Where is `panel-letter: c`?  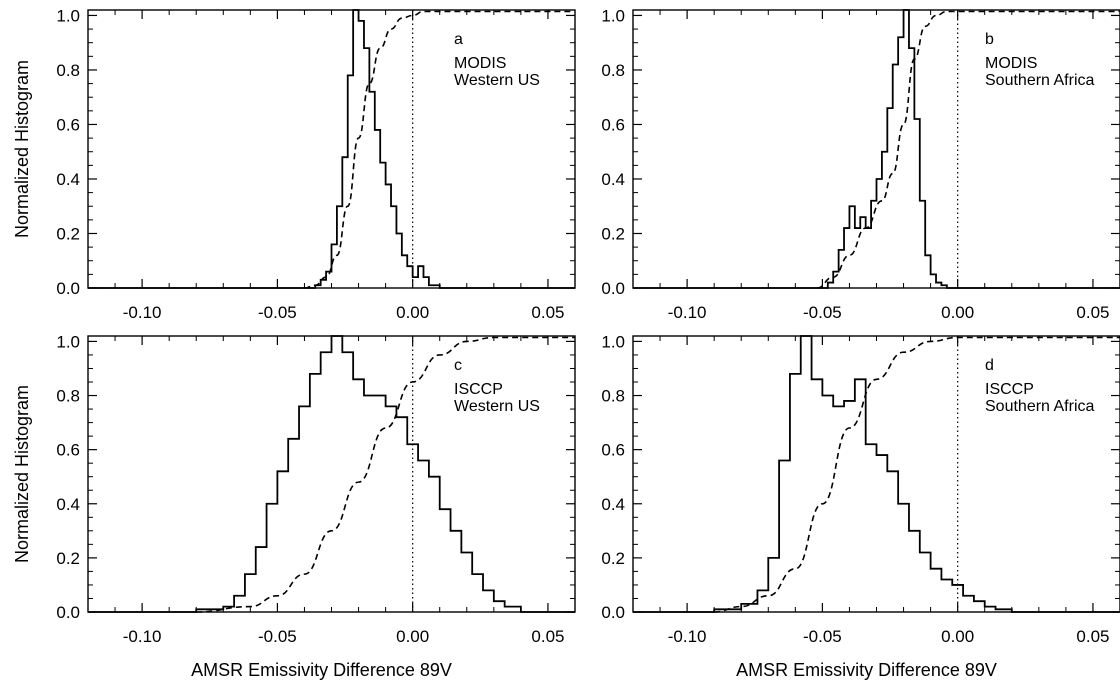 panel-letter: c is located at coordinates (458, 365).